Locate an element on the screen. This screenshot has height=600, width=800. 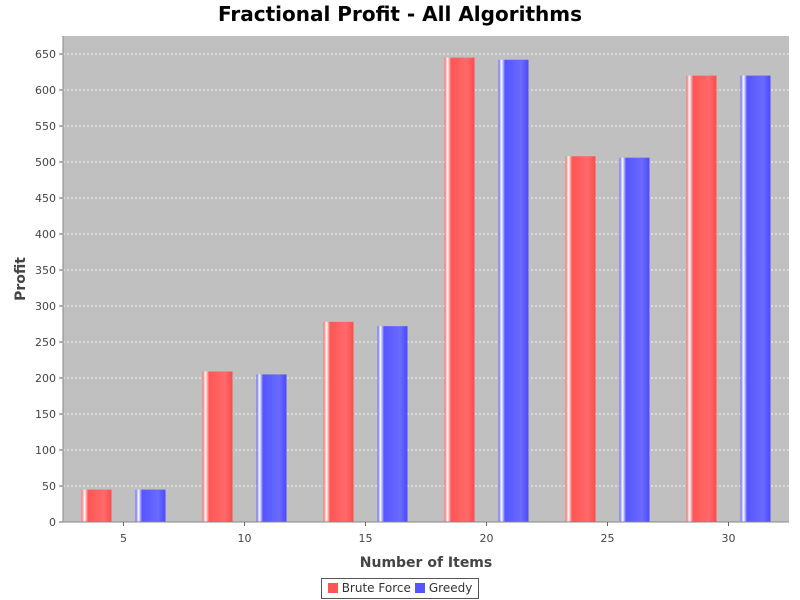
y-tick-label: 600 is located at coordinates (45, 90).